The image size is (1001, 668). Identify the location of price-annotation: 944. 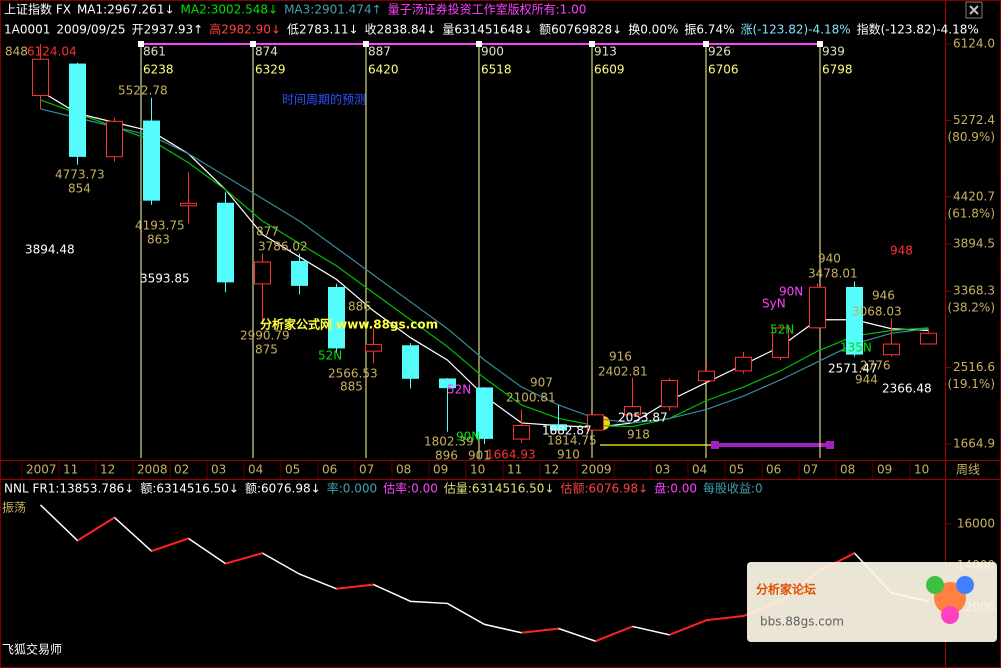
(866, 380).